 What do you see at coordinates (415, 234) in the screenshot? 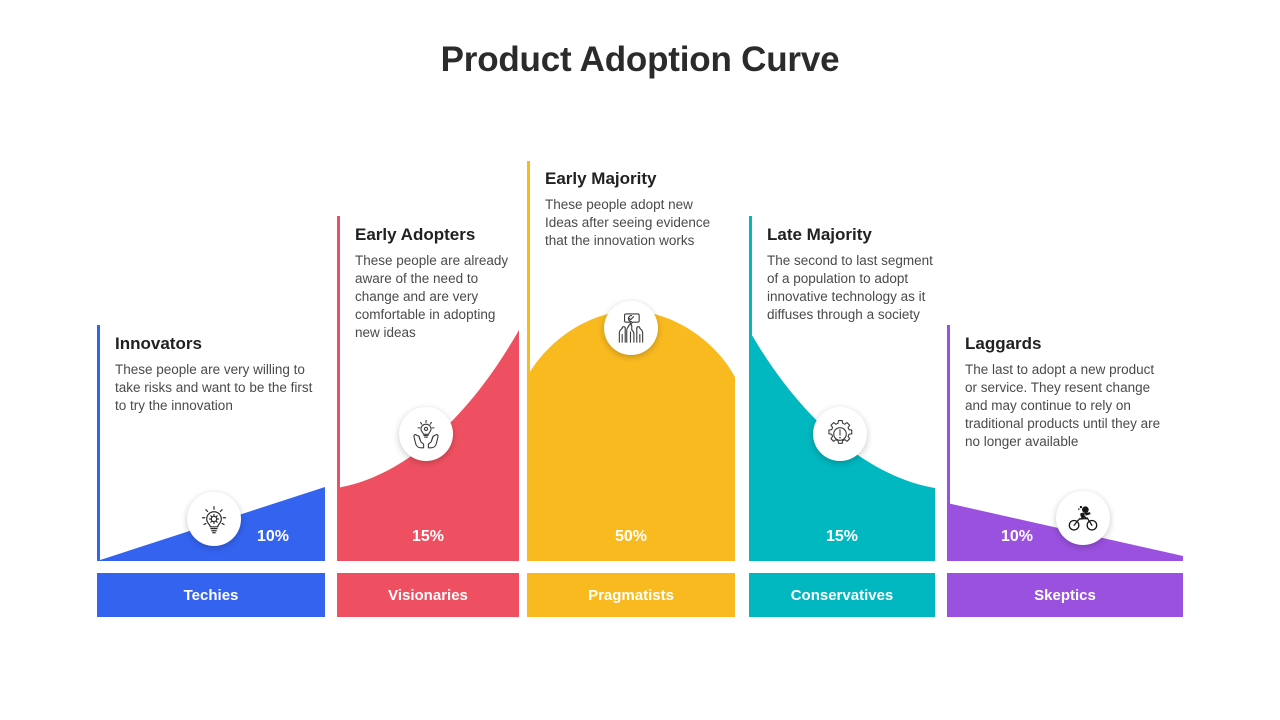
I see `segment-heading: Early Adopters` at bounding box center [415, 234].